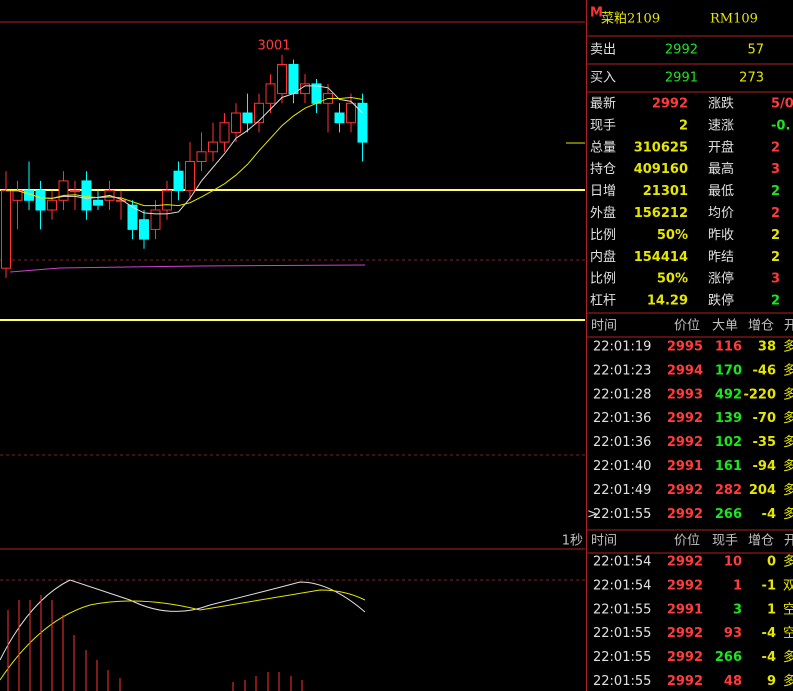 The image size is (793, 691). What do you see at coordinates (665, 191) in the screenshot?
I see `stat-value: 21301` at bounding box center [665, 191].